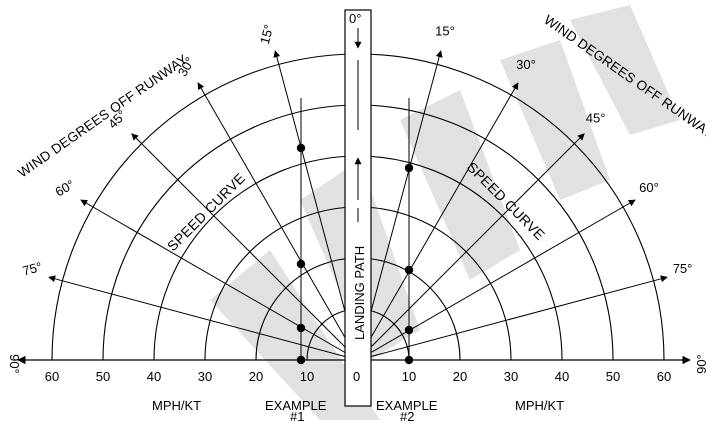 This screenshot has width=706, height=426. Describe the element at coordinates (526, 64) in the screenshot. I see `angle-label-right-30: 30°` at that location.